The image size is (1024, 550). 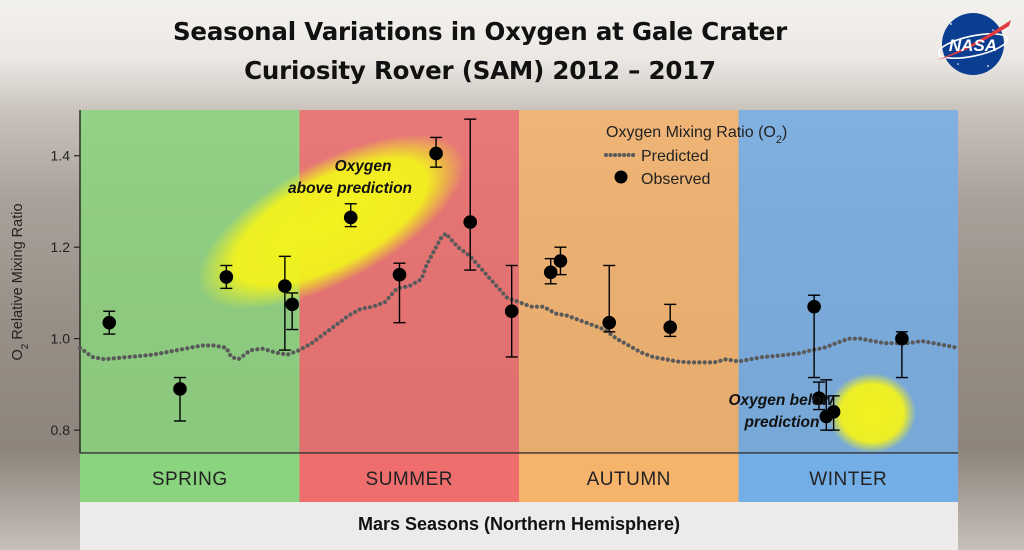 I want to click on y-axis-label: O2 Relative Mixing Ratio, so click(x=20, y=281).